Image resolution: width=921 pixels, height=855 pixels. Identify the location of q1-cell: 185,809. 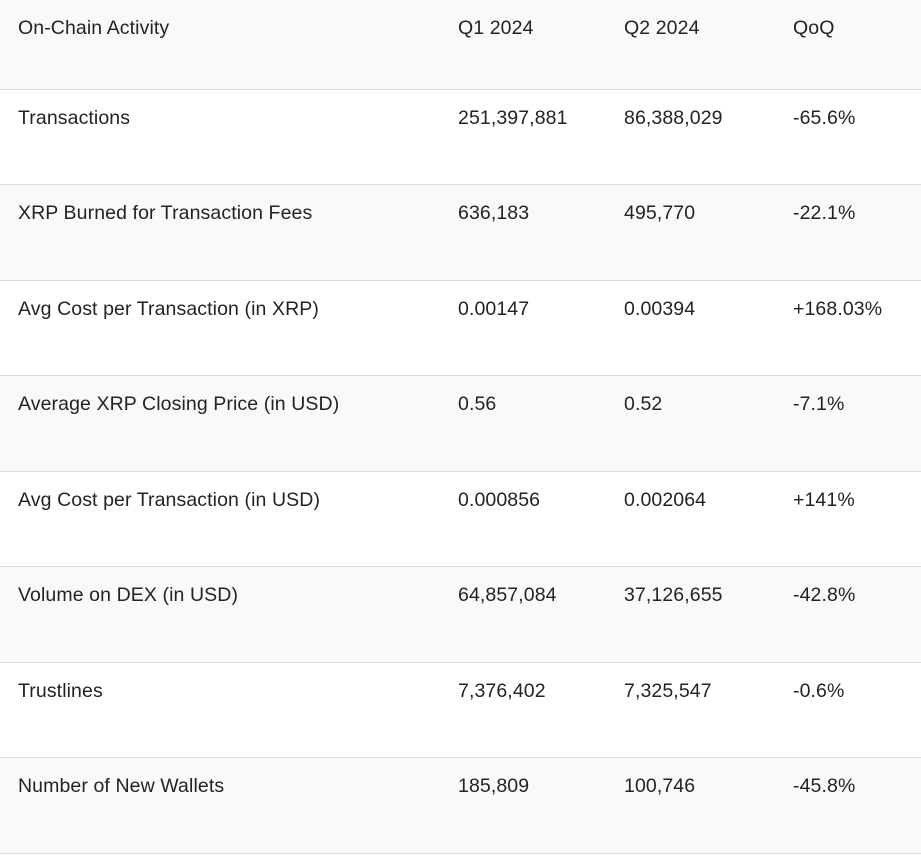
(494, 786).